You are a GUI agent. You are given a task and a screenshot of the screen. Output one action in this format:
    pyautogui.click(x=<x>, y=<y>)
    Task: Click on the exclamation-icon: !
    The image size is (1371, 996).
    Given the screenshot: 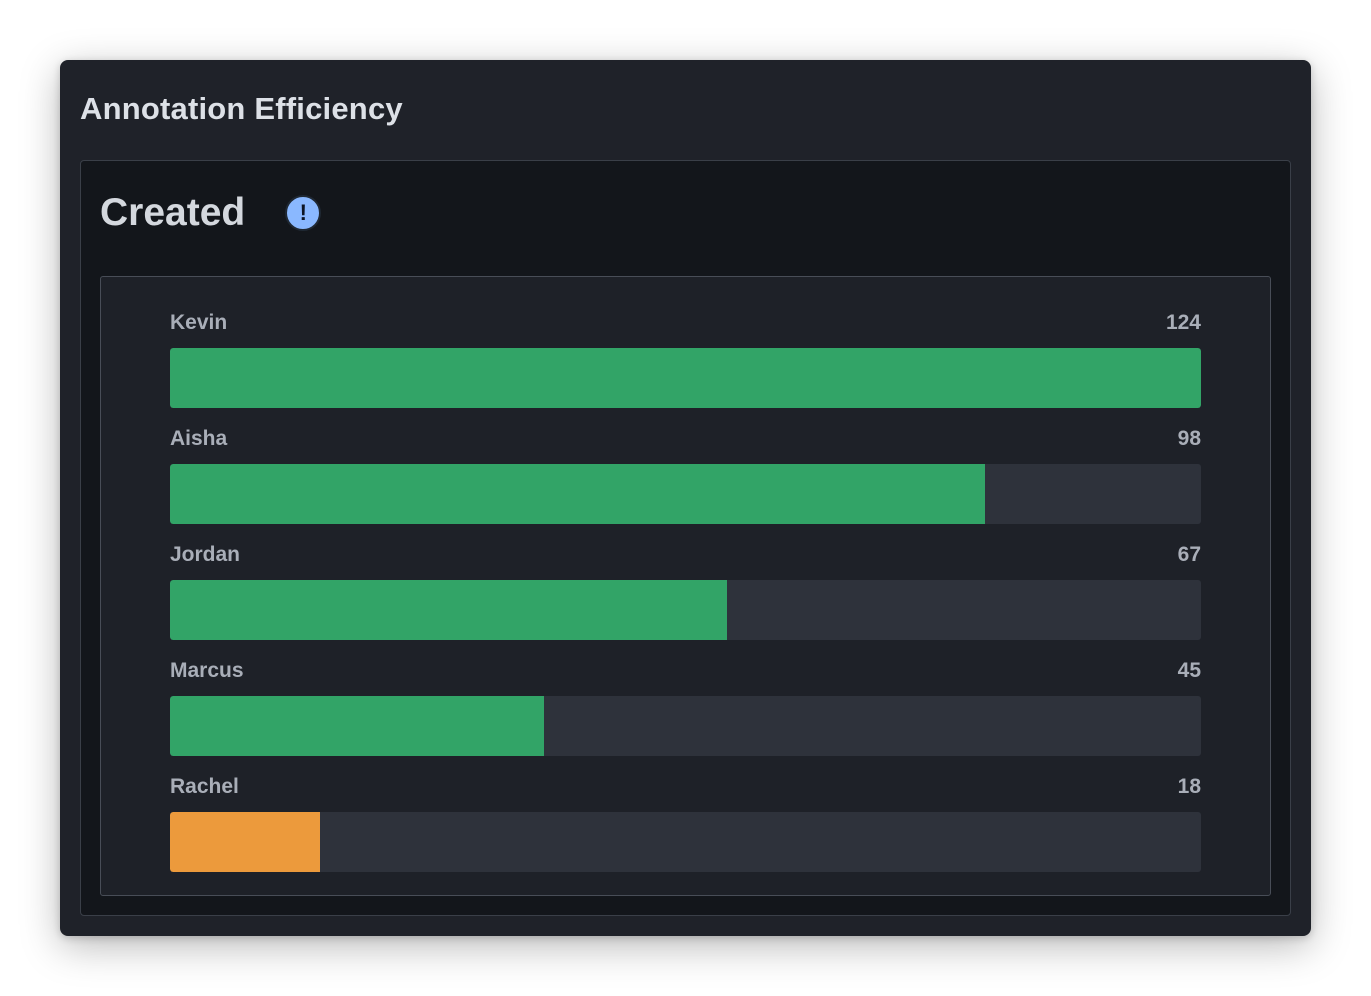 What is the action you would take?
    pyautogui.click(x=303, y=213)
    